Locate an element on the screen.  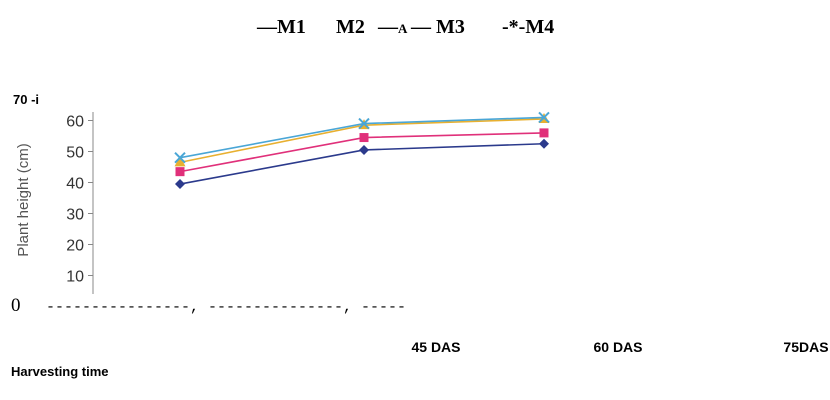
series-m4 is located at coordinates (362, 137).